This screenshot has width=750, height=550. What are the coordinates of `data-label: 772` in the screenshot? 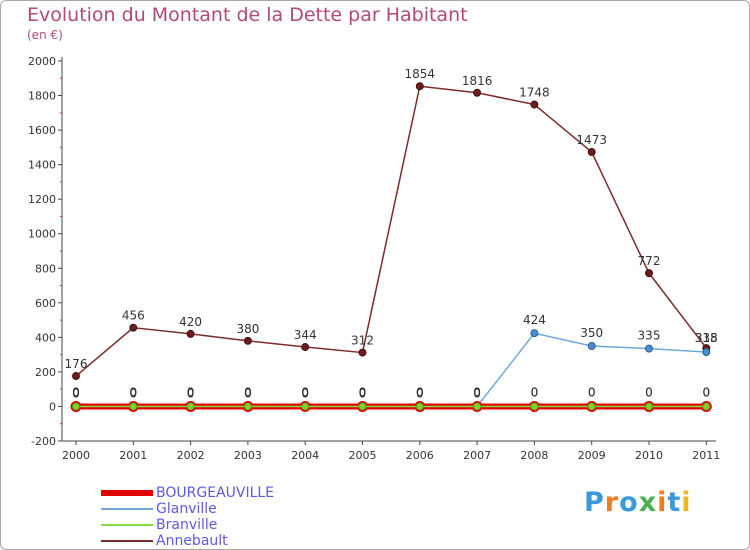 It's located at (649, 261).